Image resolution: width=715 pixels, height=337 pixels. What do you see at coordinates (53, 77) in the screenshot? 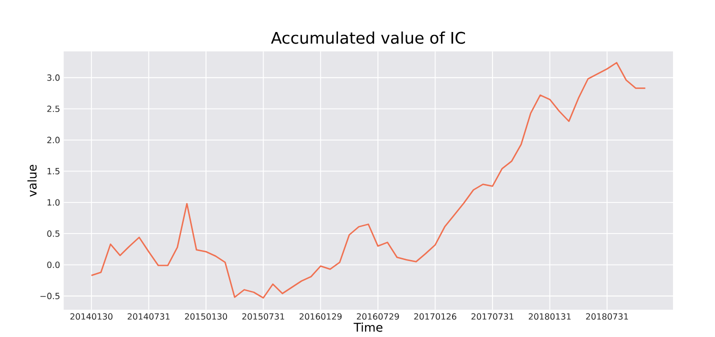
I see `y-tick-label: 3.0` at bounding box center [53, 77].